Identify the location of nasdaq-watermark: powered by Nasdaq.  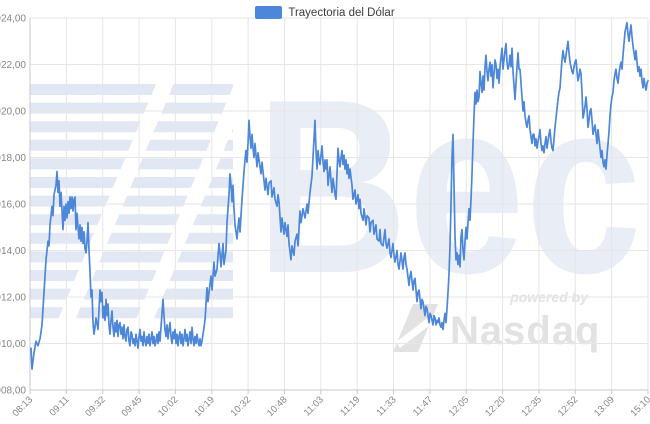
(497, 321).